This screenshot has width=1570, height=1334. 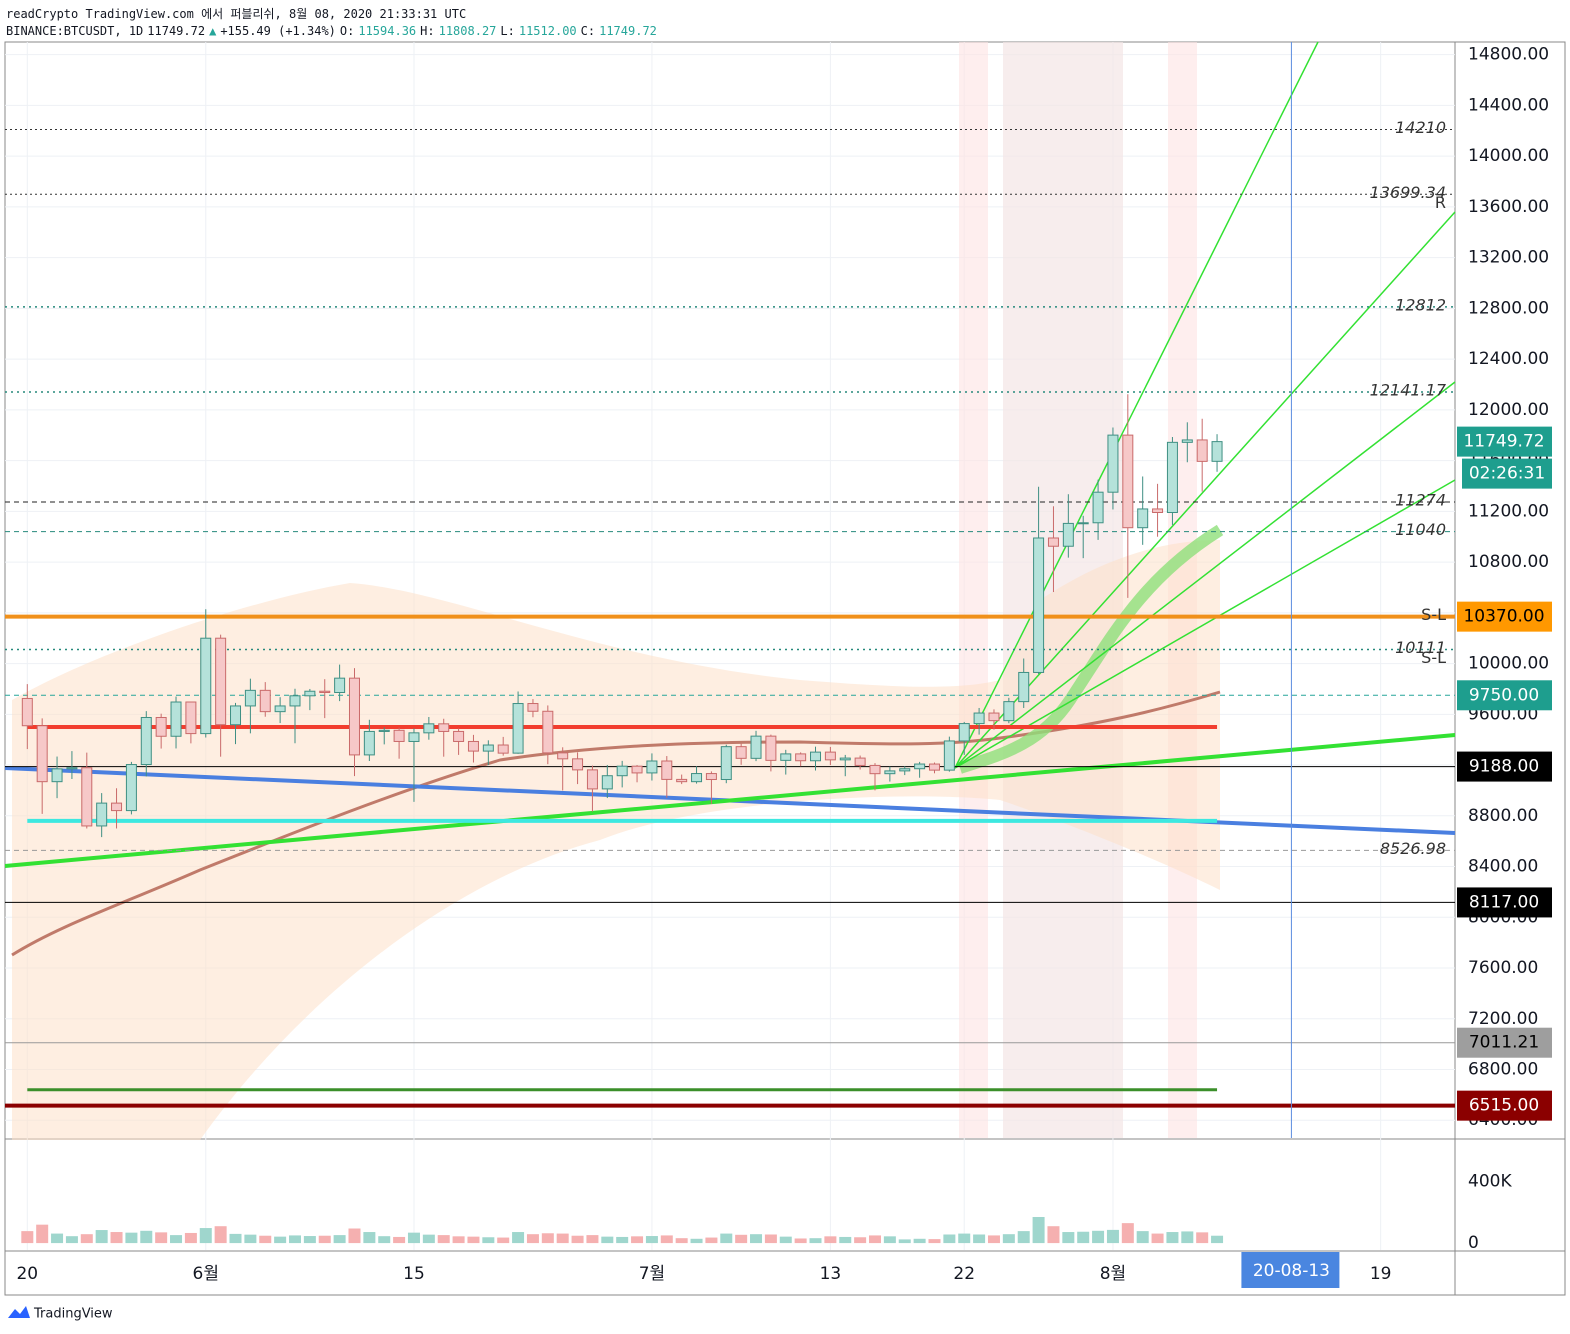 What do you see at coordinates (1504, 1106) in the screenshot?
I see `price-label: 6515.00` at bounding box center [1504, 1106].